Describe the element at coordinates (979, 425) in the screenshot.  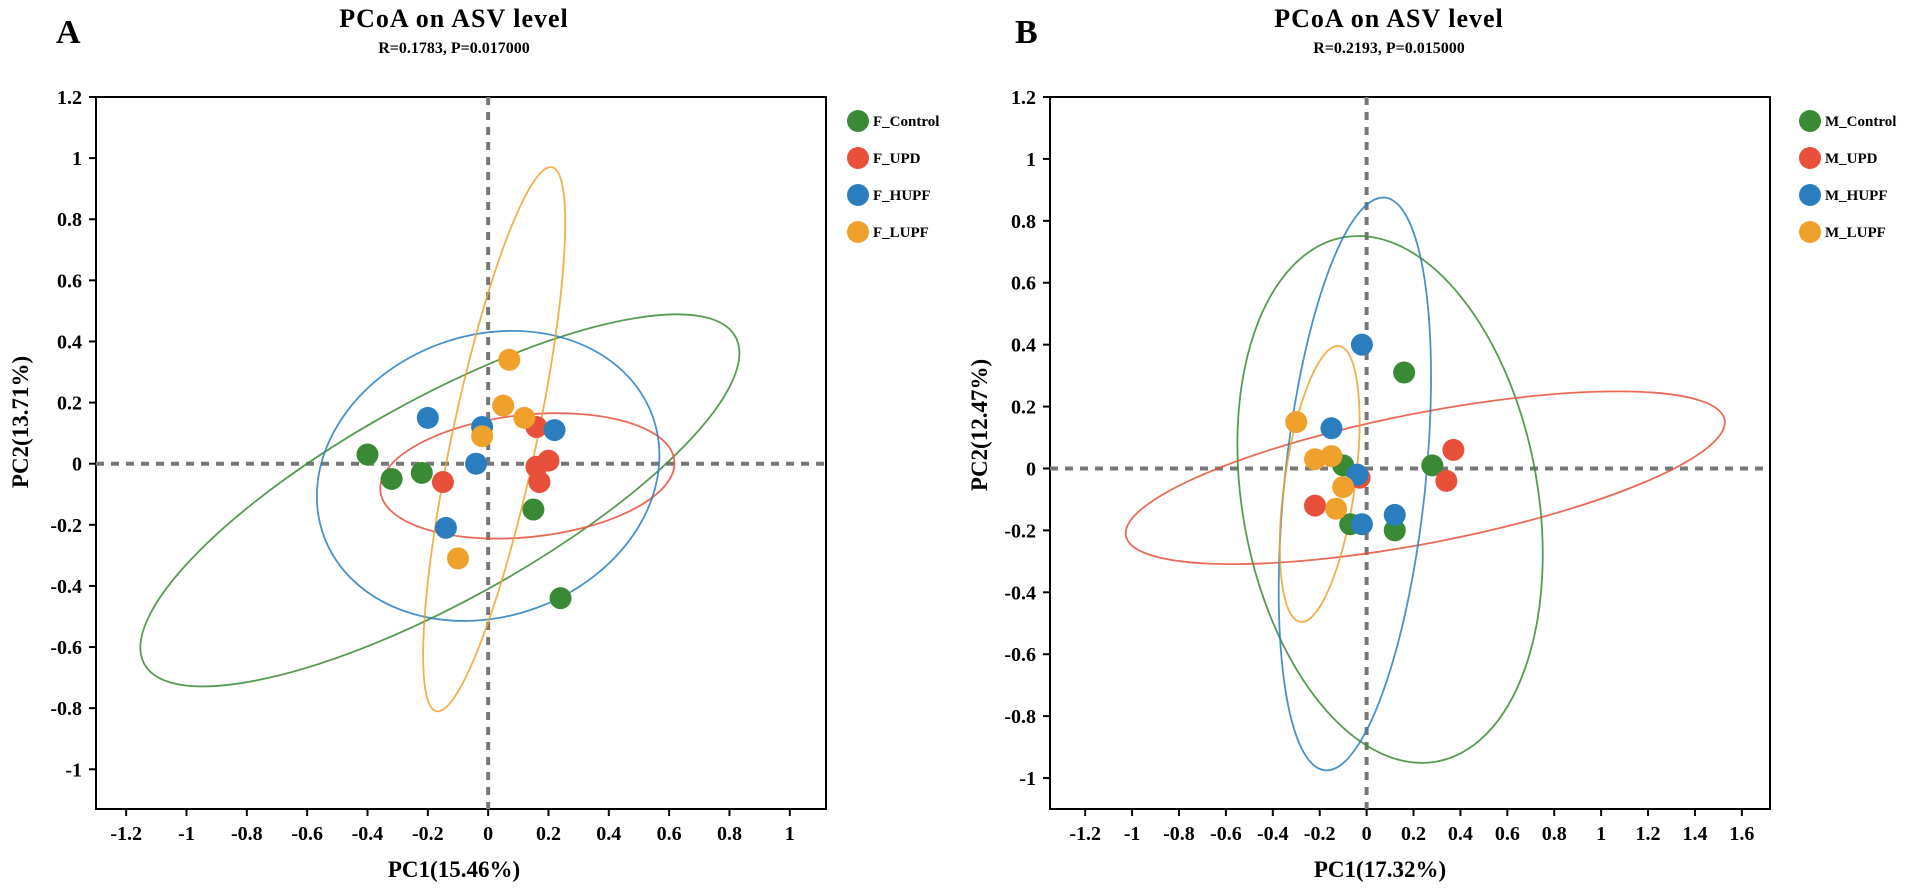
I see `y-axis-label: PC2(12.47%)` at that location.